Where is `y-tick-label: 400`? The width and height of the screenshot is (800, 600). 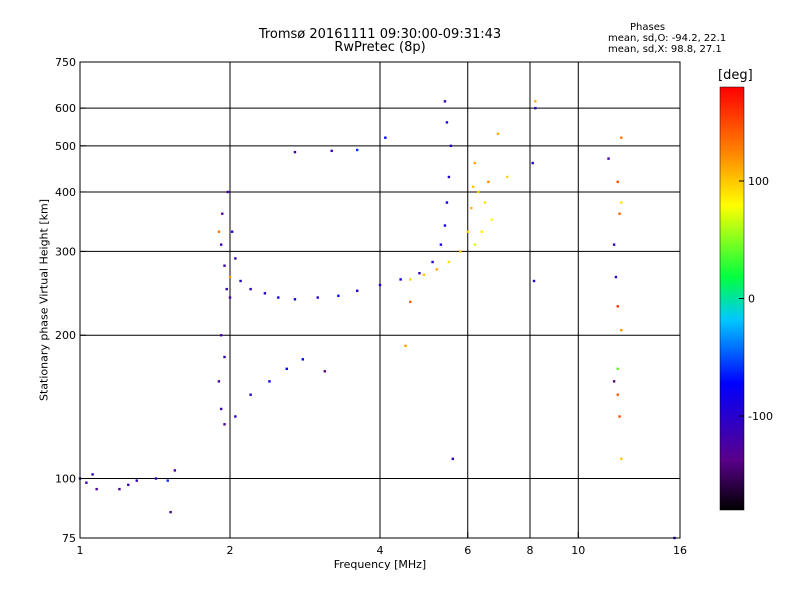
y-tick-label: 400 is located at coordinates (65, 192).